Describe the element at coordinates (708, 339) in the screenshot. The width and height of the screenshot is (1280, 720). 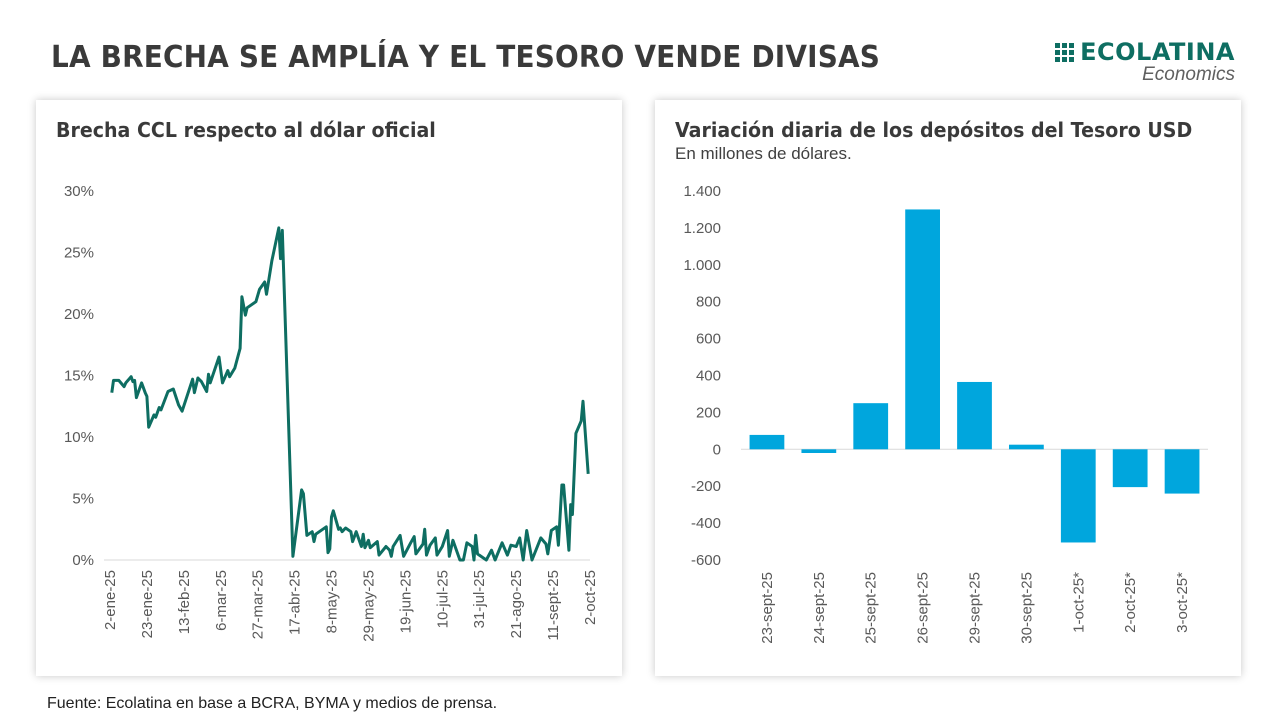
I see `y-tick-label: 600` at that location.